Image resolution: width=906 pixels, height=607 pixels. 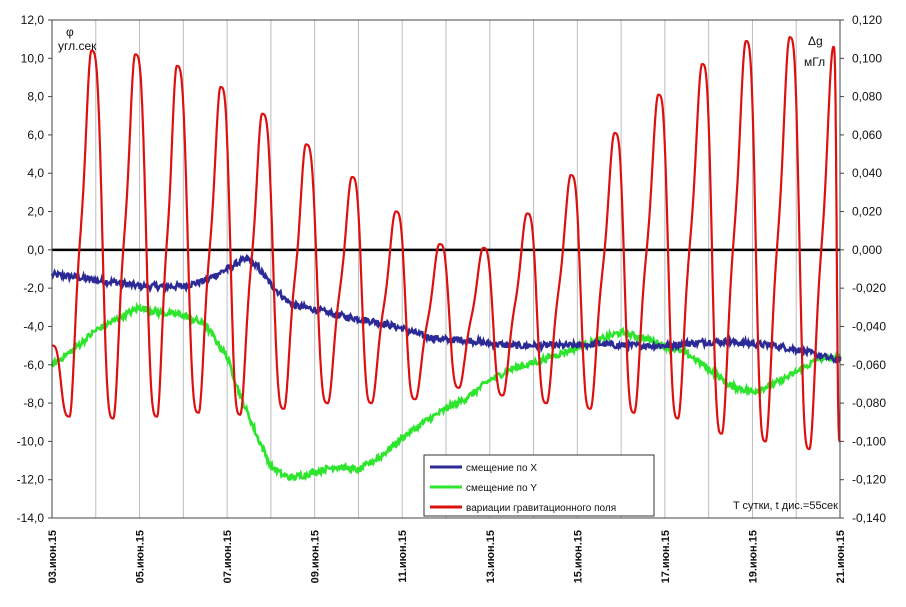 What do you see at coordinates (753, 556) in the screenshot?
I see `x-tick-label: 19.июн.15` at bounding box center [753, 556].